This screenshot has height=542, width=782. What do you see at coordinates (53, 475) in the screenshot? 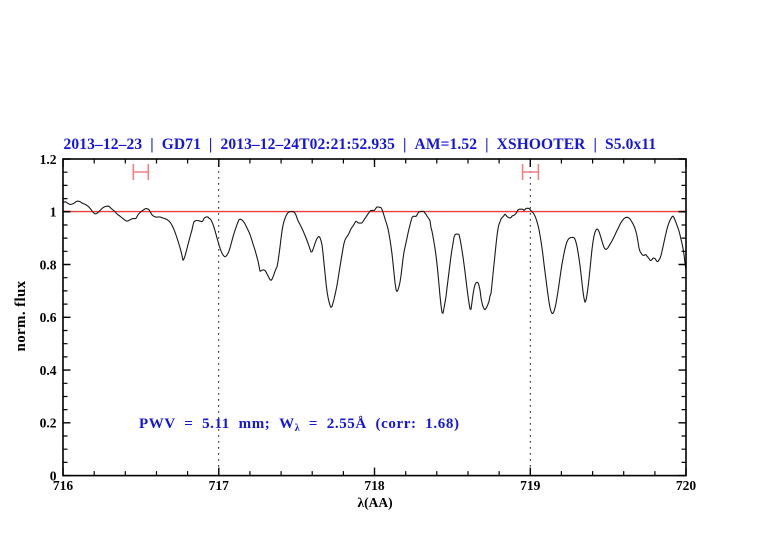
I see `svg-text: 0` at bounding box center [53, 475].